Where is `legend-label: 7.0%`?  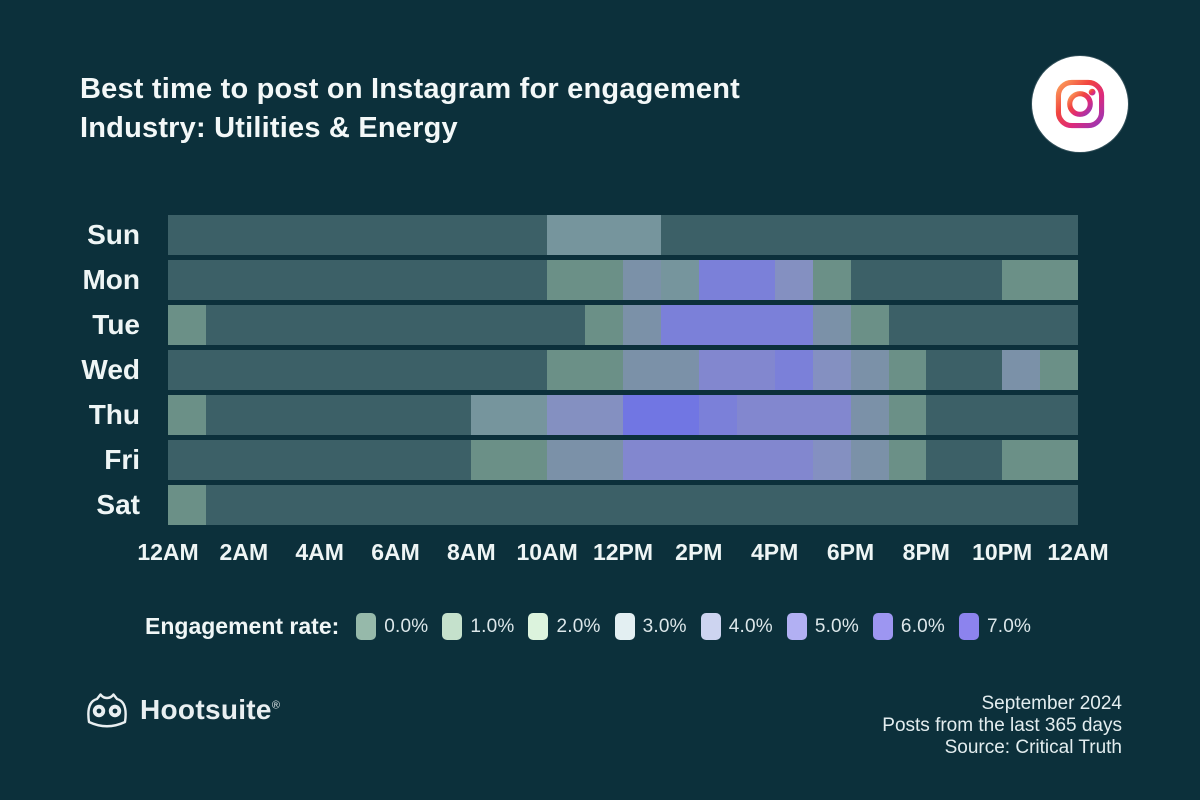 legend-label: 7.0% is located at coordinates (1009, 626).